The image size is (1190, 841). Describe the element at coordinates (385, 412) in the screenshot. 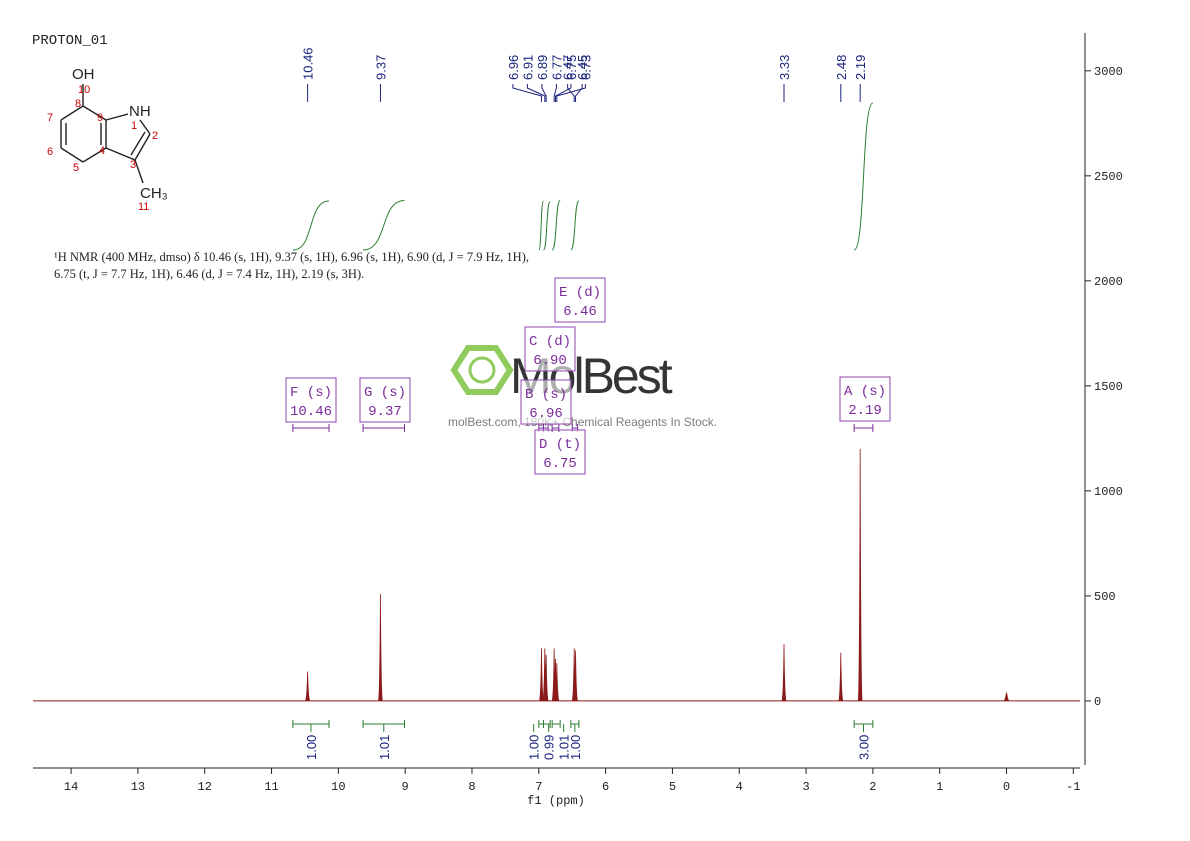

I see `multiplet-shift: 9.37` at that location.